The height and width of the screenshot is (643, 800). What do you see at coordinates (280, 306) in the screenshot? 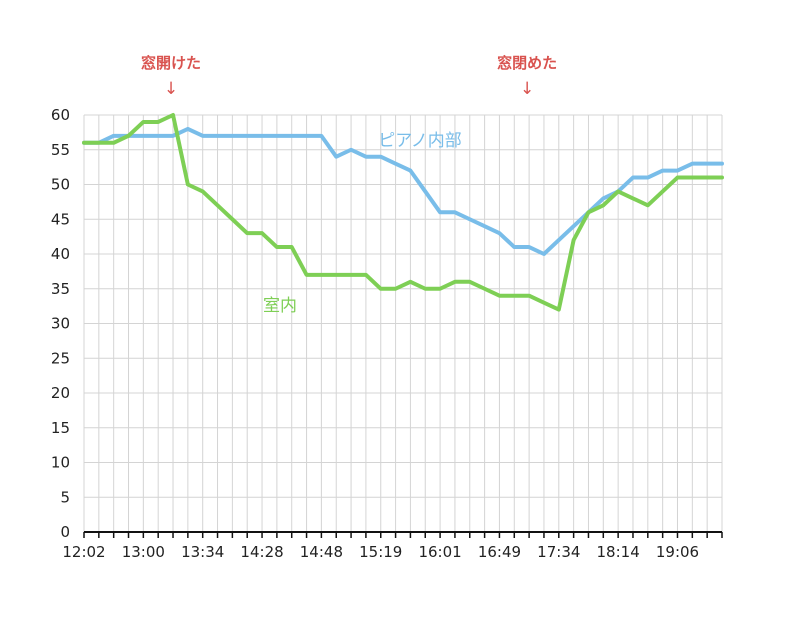
I see `series-label: 室内` at bounding box center [280, 306].